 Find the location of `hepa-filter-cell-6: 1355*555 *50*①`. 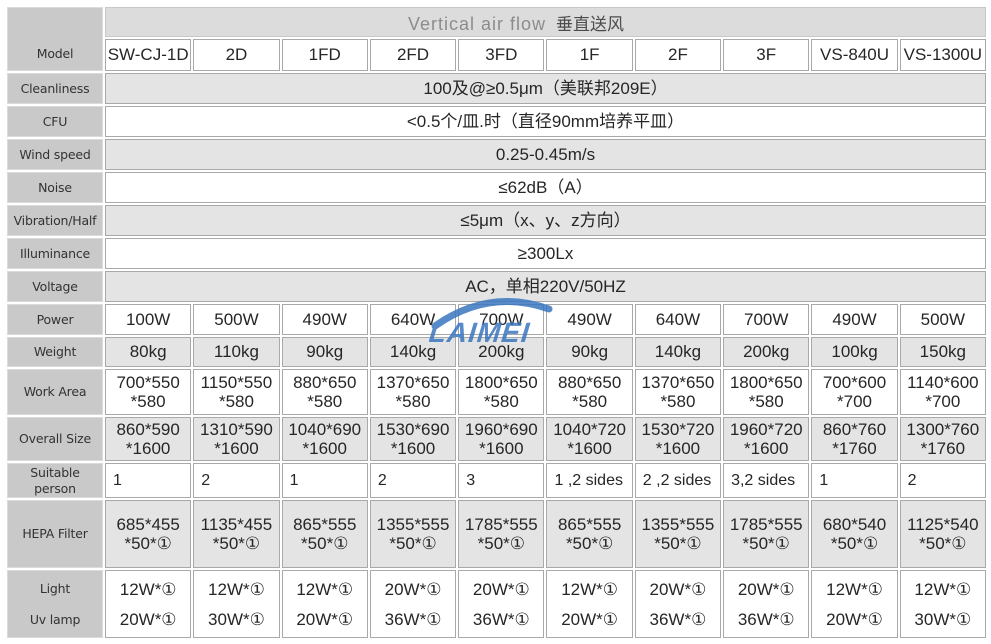

hepa-filter-cell-6: 1355*555 *50*① is located at coordinates (678, 534).